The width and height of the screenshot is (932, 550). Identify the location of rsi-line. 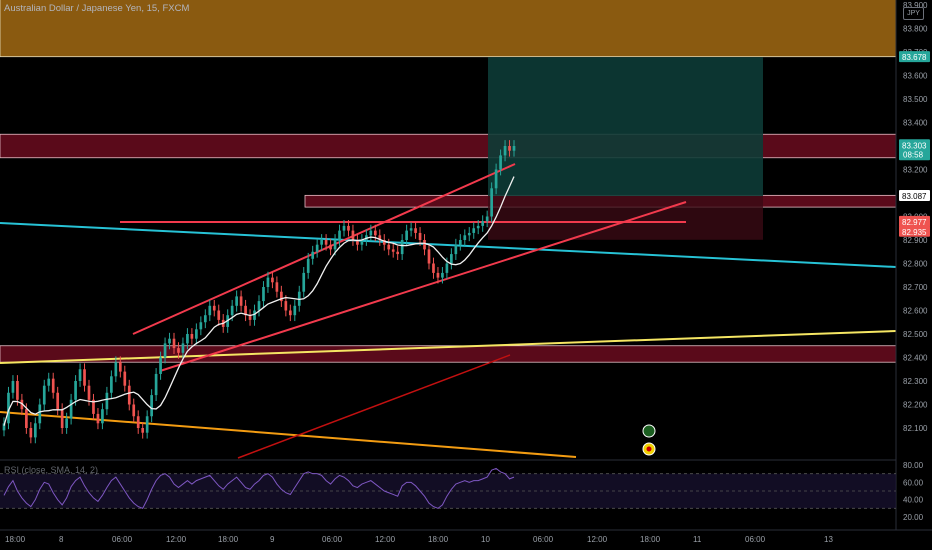
(259, 488).